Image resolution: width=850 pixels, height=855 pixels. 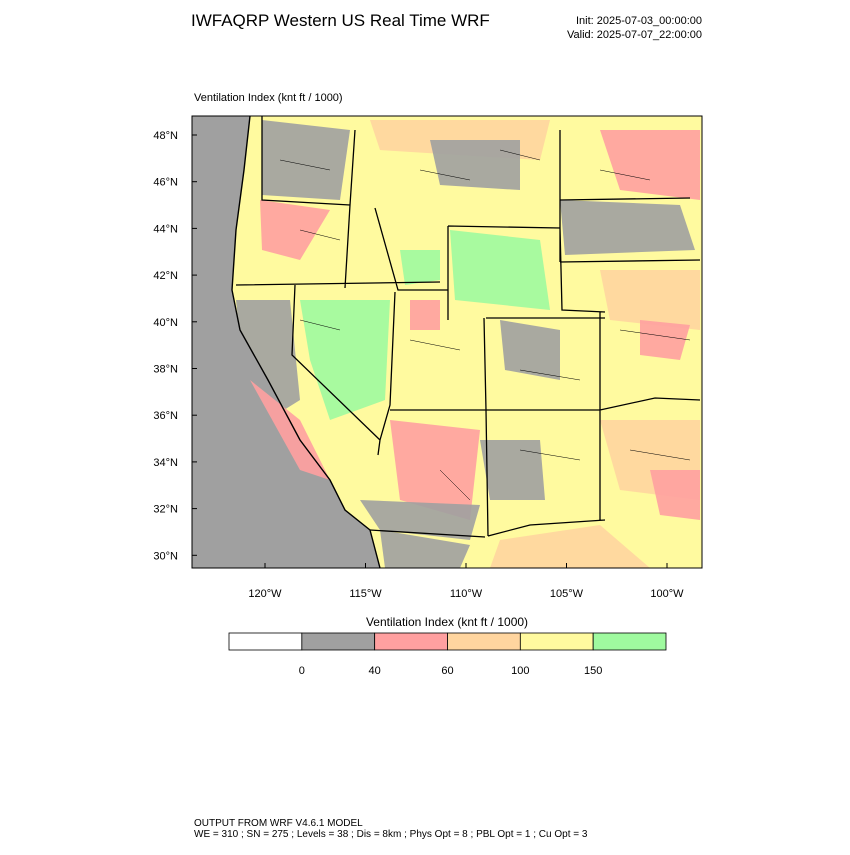 What do you see at coordinates (165, 323) in the screenshot?
I see `lat-label: 40°N` at bounding box center [165, 323].